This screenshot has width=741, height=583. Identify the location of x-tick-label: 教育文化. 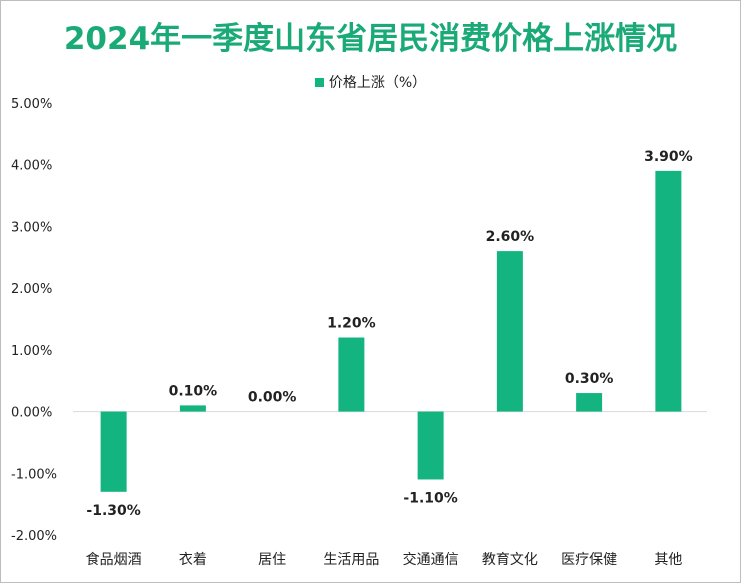
(510, 560).